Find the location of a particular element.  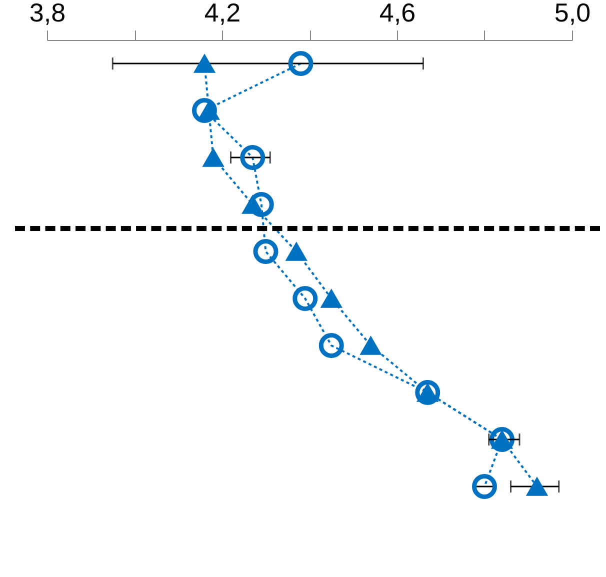

x-tick-label: 5,0 is located at coordinates (572, 14).